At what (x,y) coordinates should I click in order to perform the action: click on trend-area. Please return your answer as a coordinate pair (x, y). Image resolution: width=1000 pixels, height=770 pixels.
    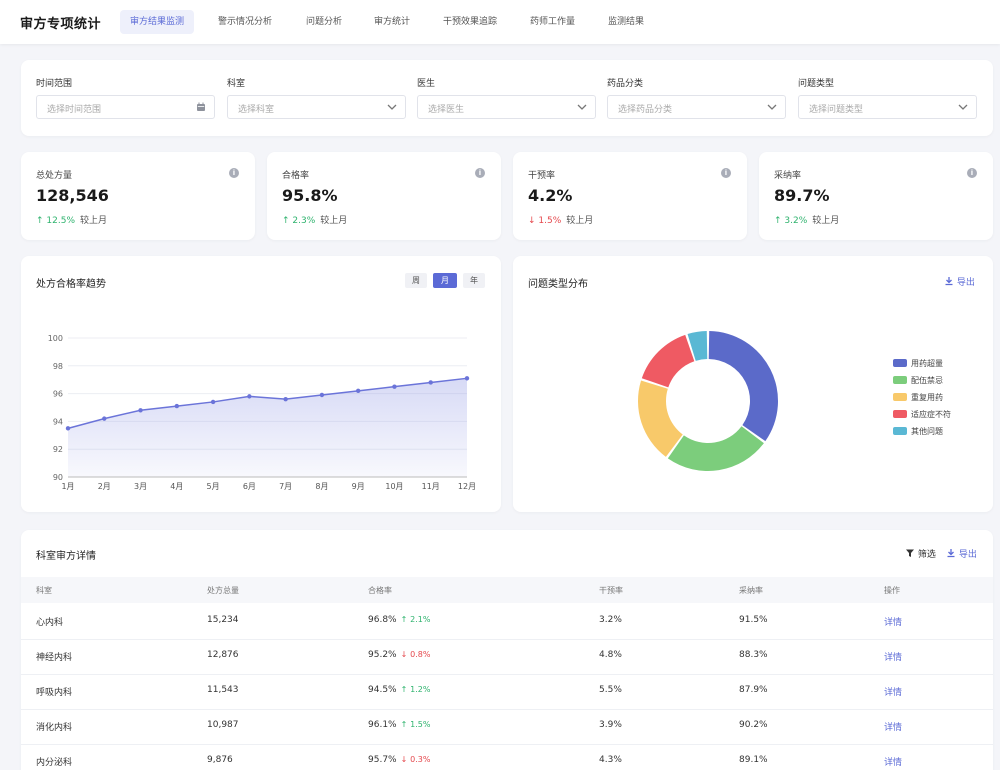
    Looking at the image, I should click on (267, 427).